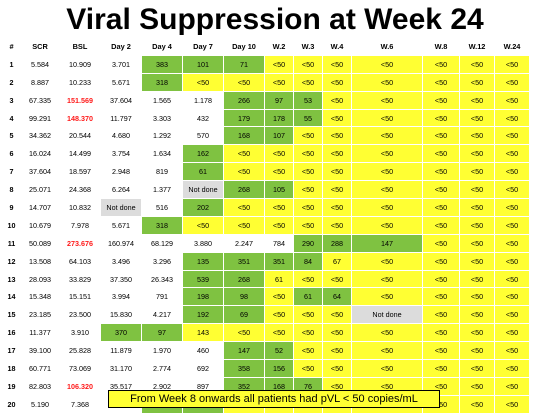 The height and width of the screenshot is (416, 550). I want to click on viral-load-cell: 5.671, so click(121, 82).